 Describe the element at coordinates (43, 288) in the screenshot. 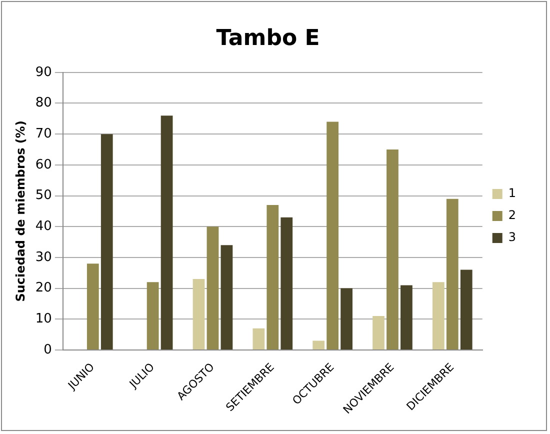

I see `y-tick-label: 20` at that location.